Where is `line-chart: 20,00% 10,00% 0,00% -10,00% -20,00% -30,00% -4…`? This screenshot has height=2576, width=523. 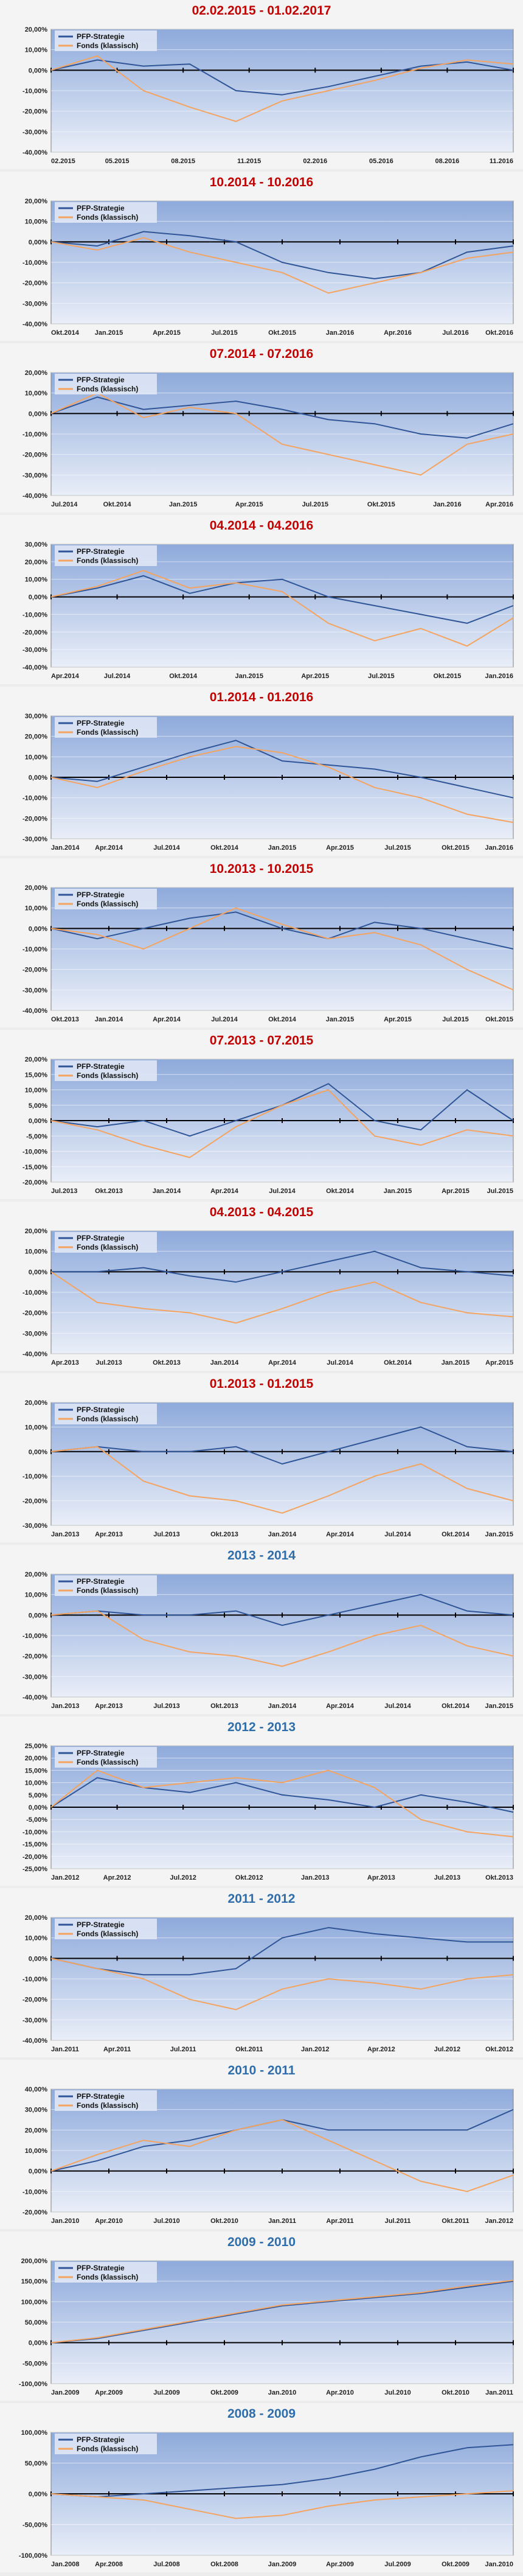
line-chart: 20,00% 10,00% 0,00% -10,00% -20,00% -30,00% -4… is located at coordinates (268, 438).